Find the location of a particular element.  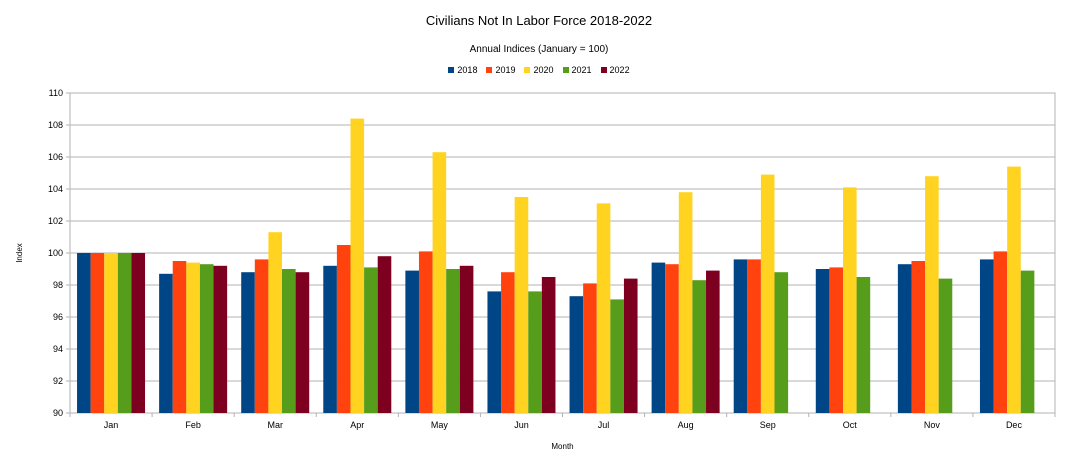

legend-item-2022: 2022 is located at coordinates (615, 70).